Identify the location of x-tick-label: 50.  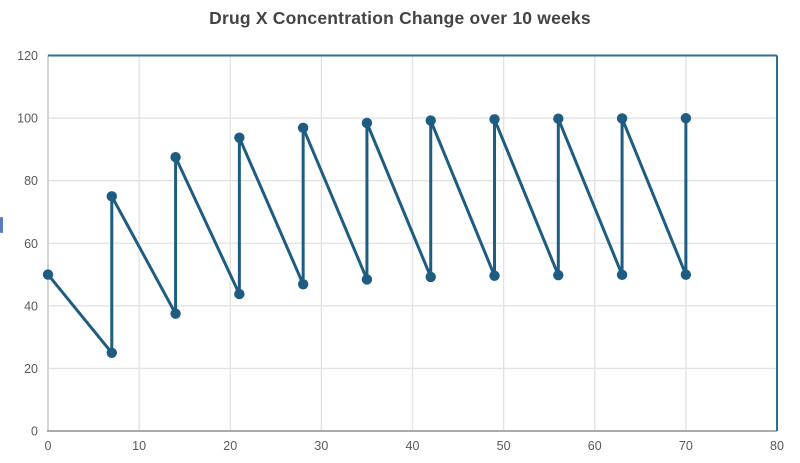
(504, 446).